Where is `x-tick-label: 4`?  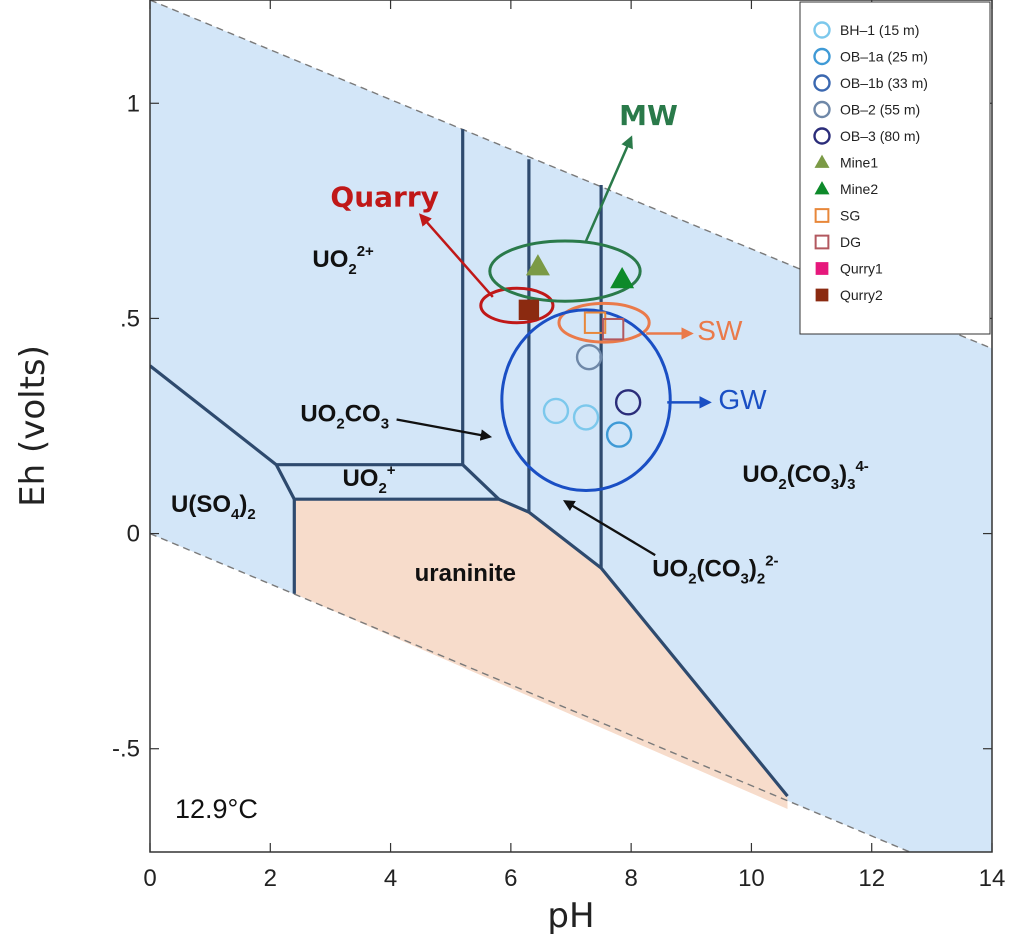
x-tick-label: 4 is located at coordinates (390, 878).